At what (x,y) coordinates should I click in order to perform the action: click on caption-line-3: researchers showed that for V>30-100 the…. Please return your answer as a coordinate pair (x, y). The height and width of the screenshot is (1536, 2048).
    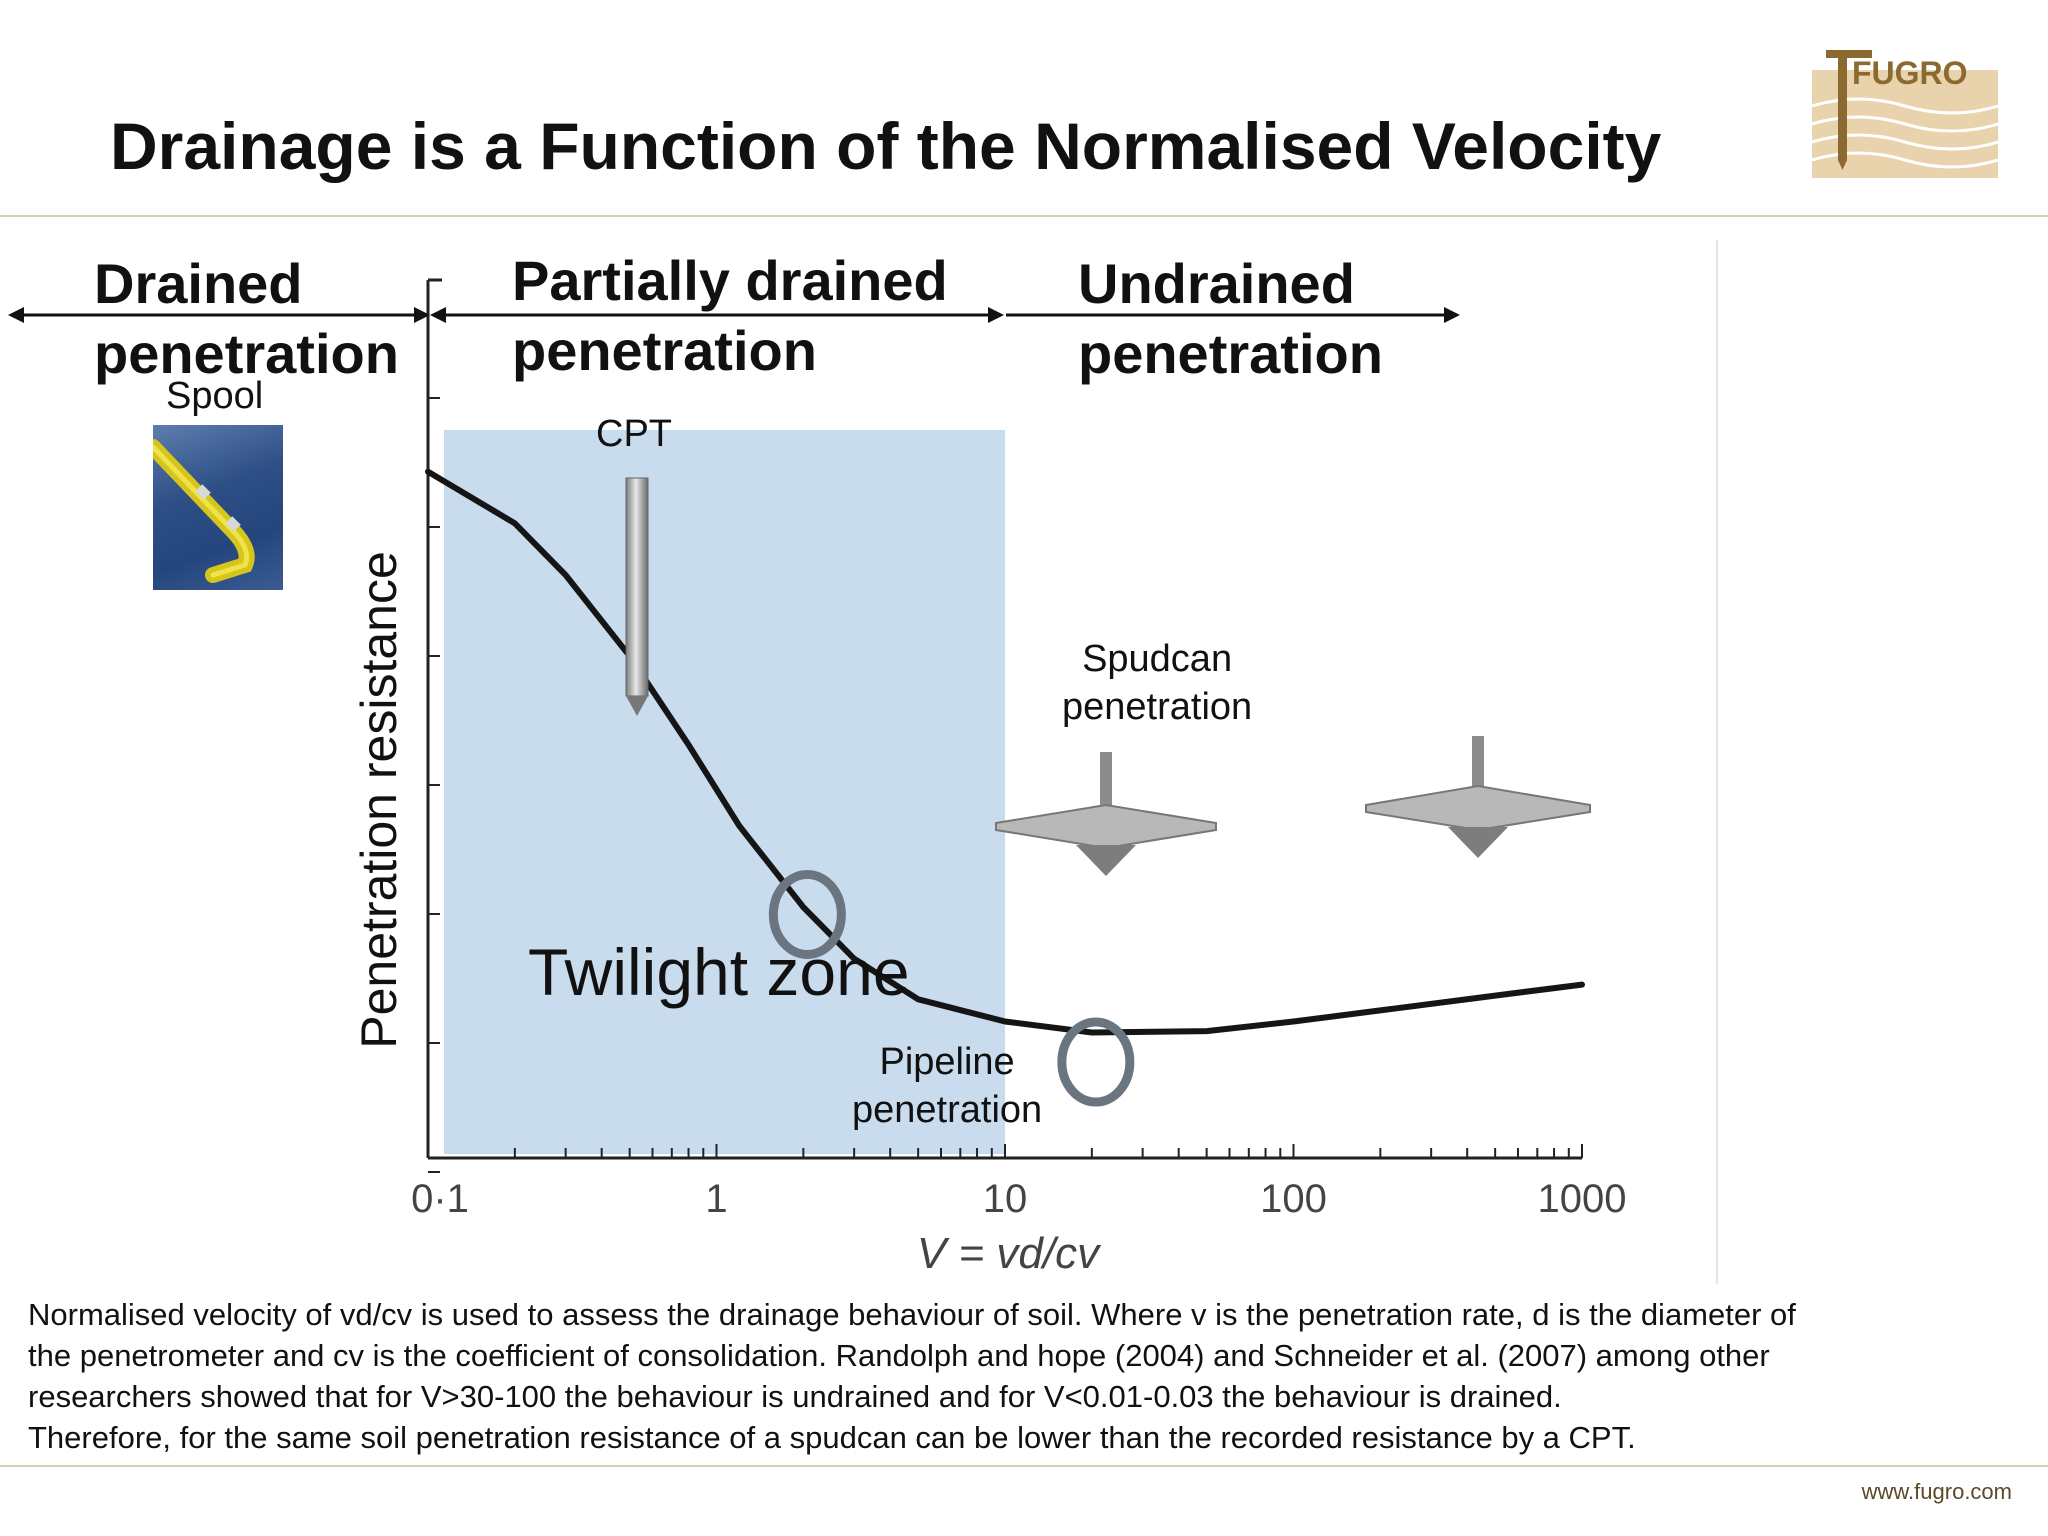
    Looking at the image, I should click on (795, 1396).